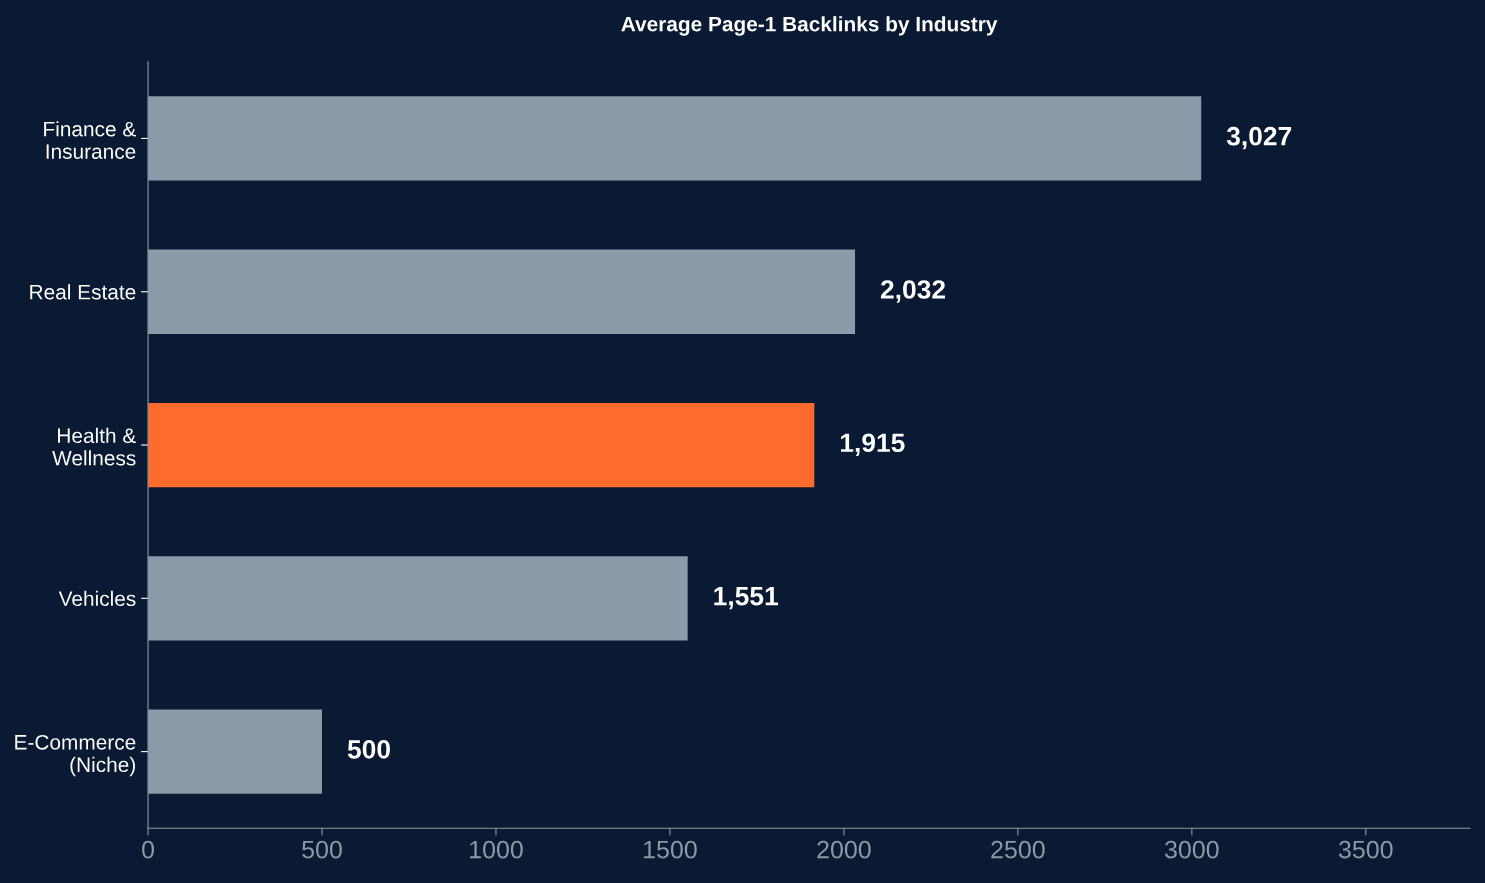  I want to click on x-tick-label: 500, so click(322, 849).